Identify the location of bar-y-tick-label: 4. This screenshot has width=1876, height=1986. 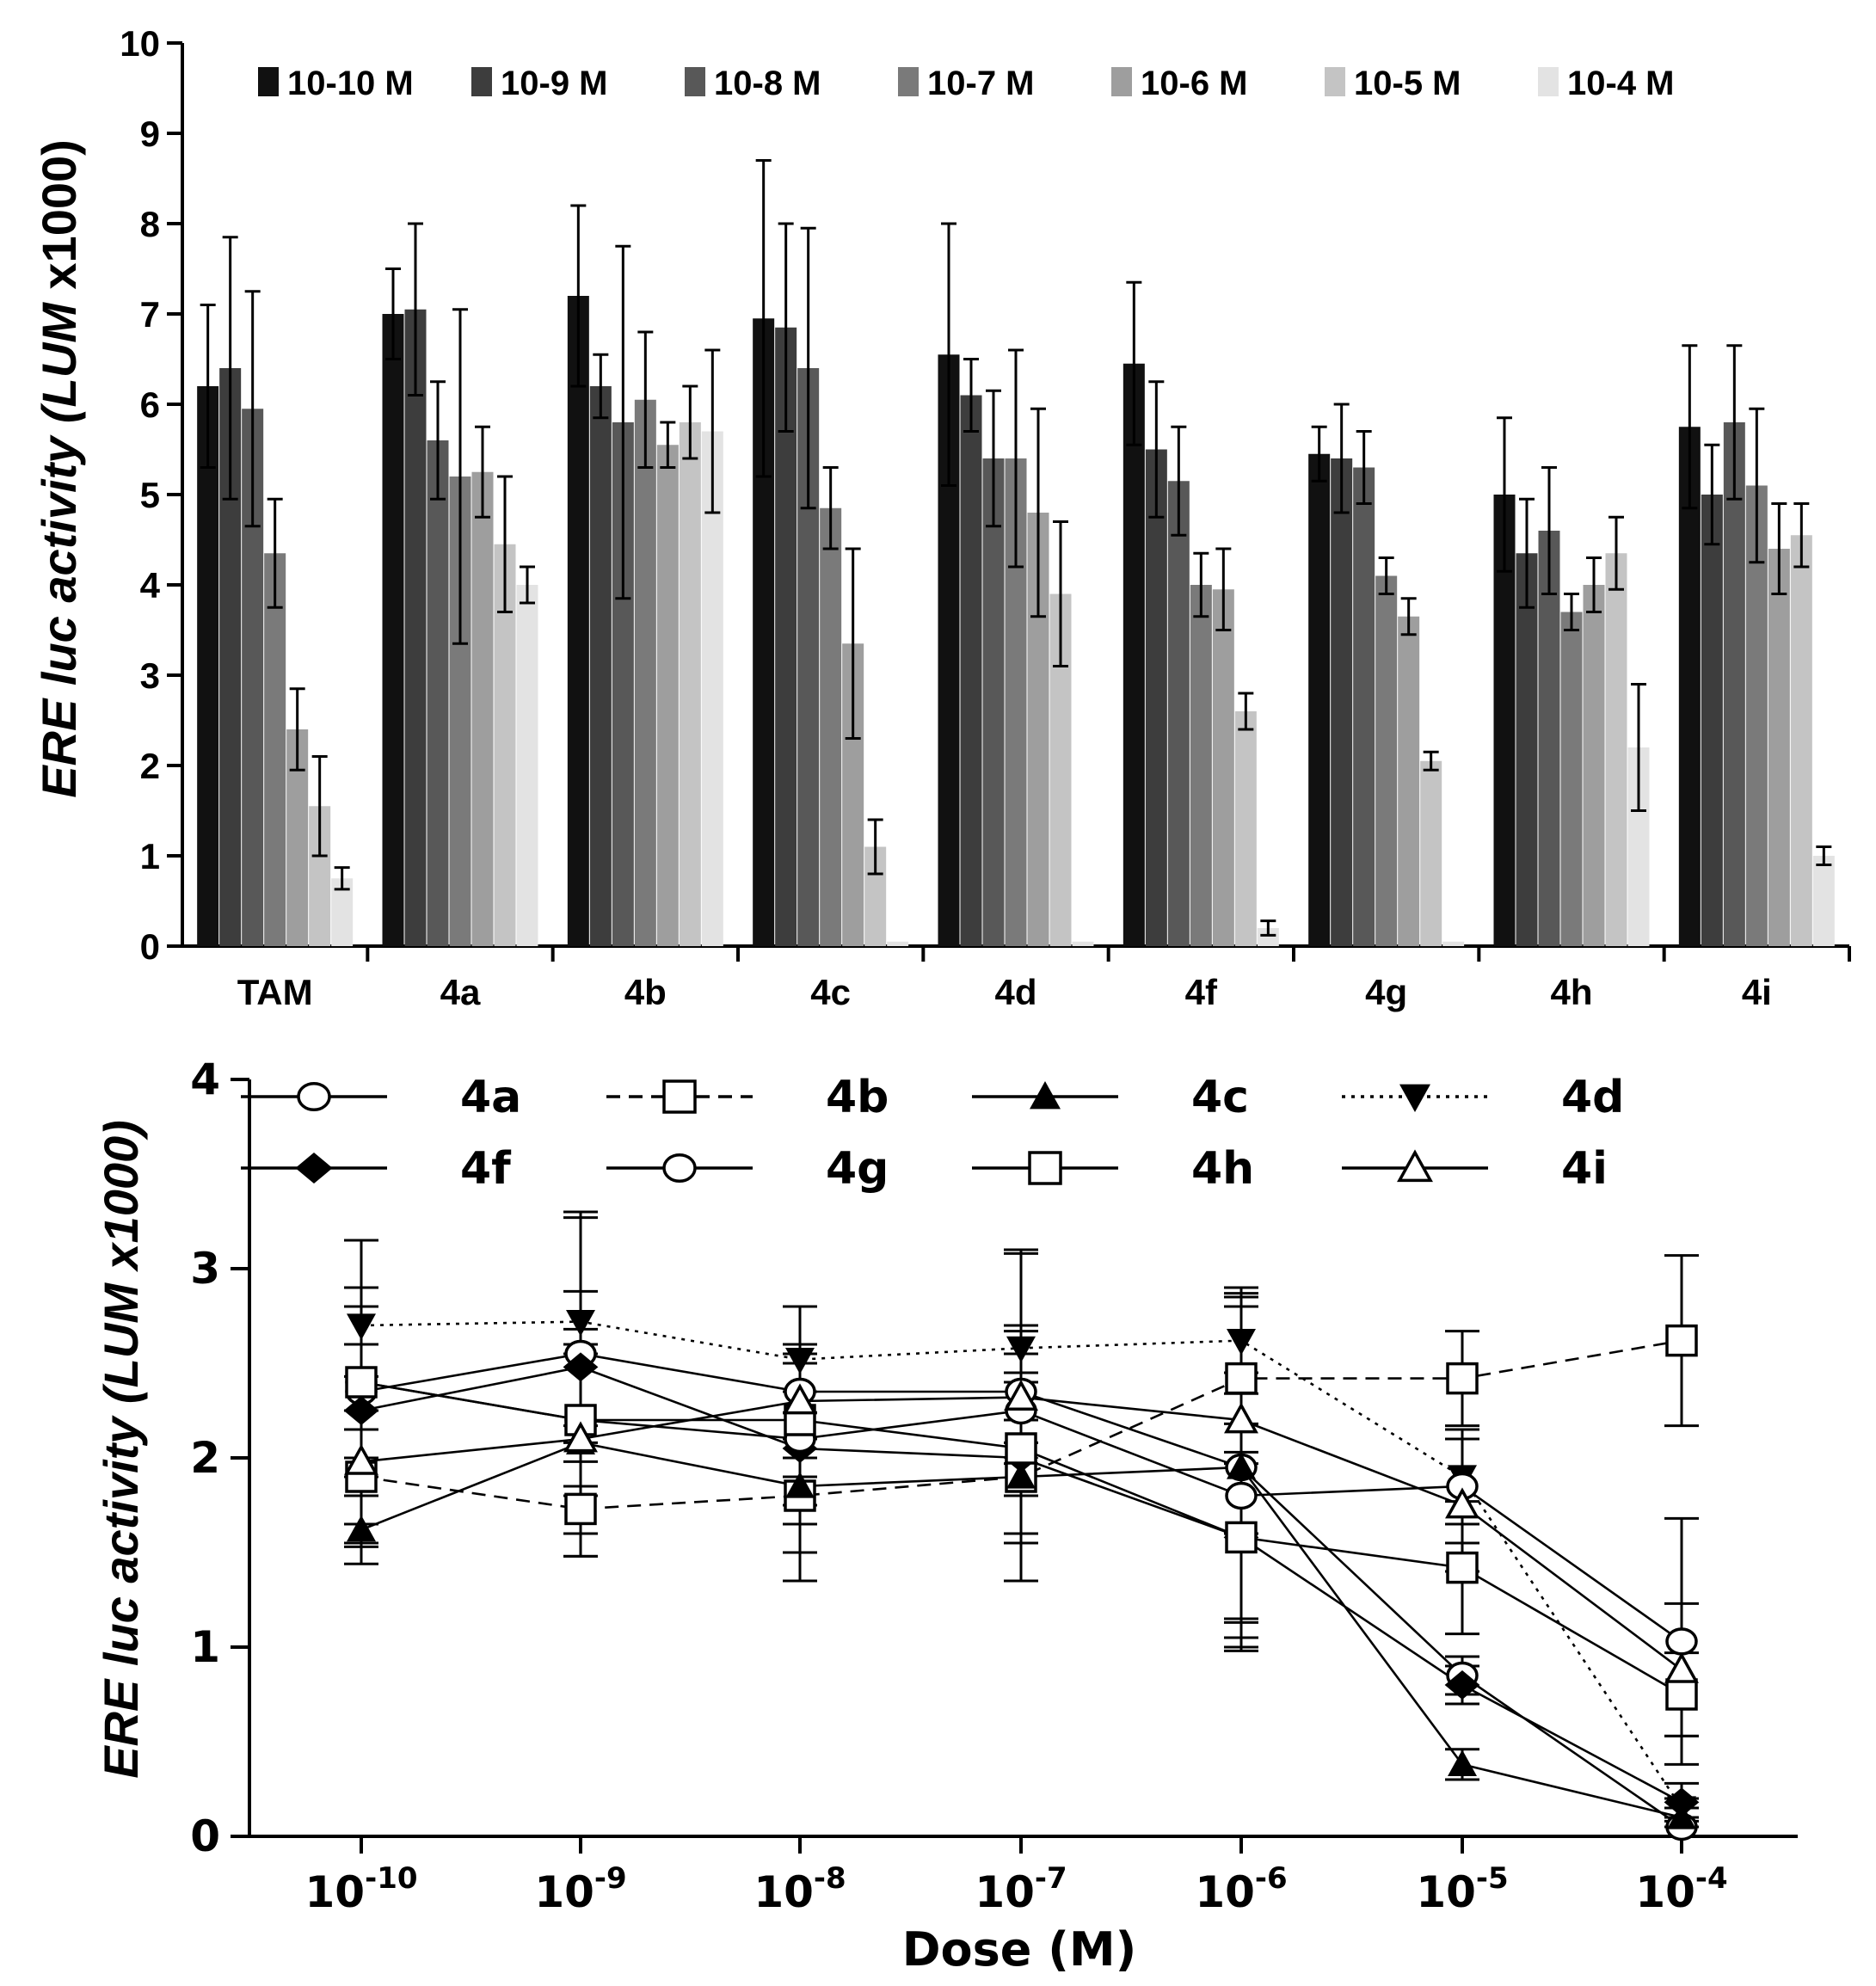
(150, 585).